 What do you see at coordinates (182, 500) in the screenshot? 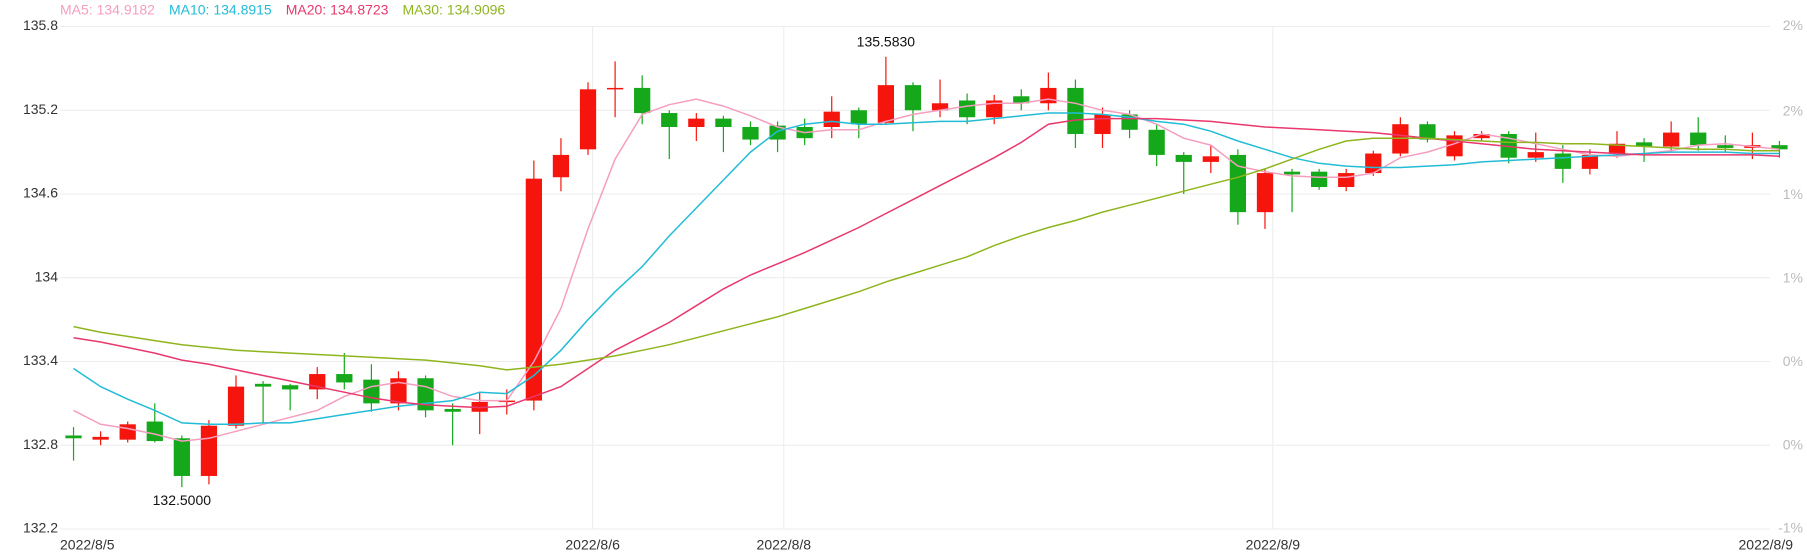
I see `annotation: 132.5000` at bounding box center [182, 500].